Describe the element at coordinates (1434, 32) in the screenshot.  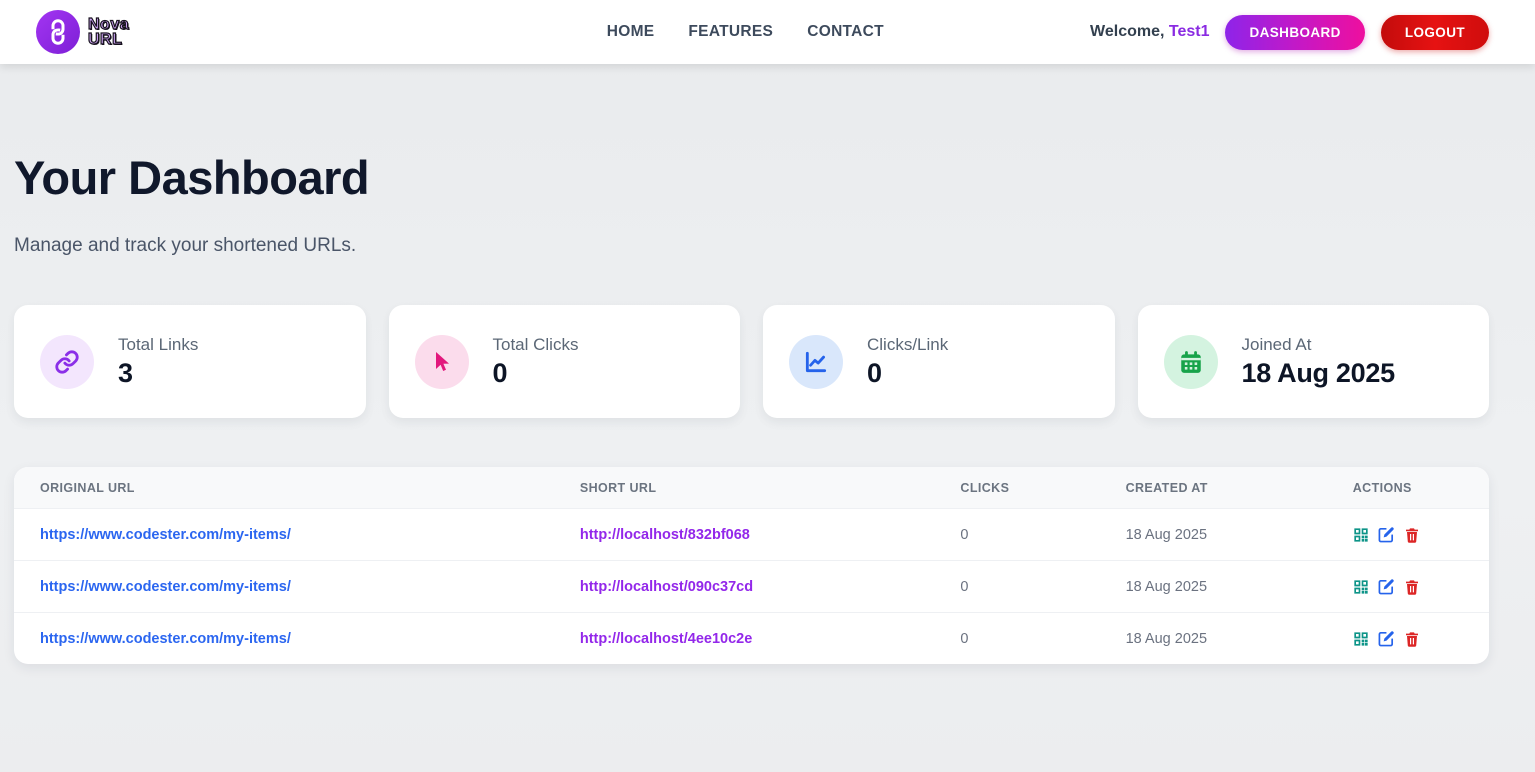
I see `logout-button: LOGOUT` at that location.